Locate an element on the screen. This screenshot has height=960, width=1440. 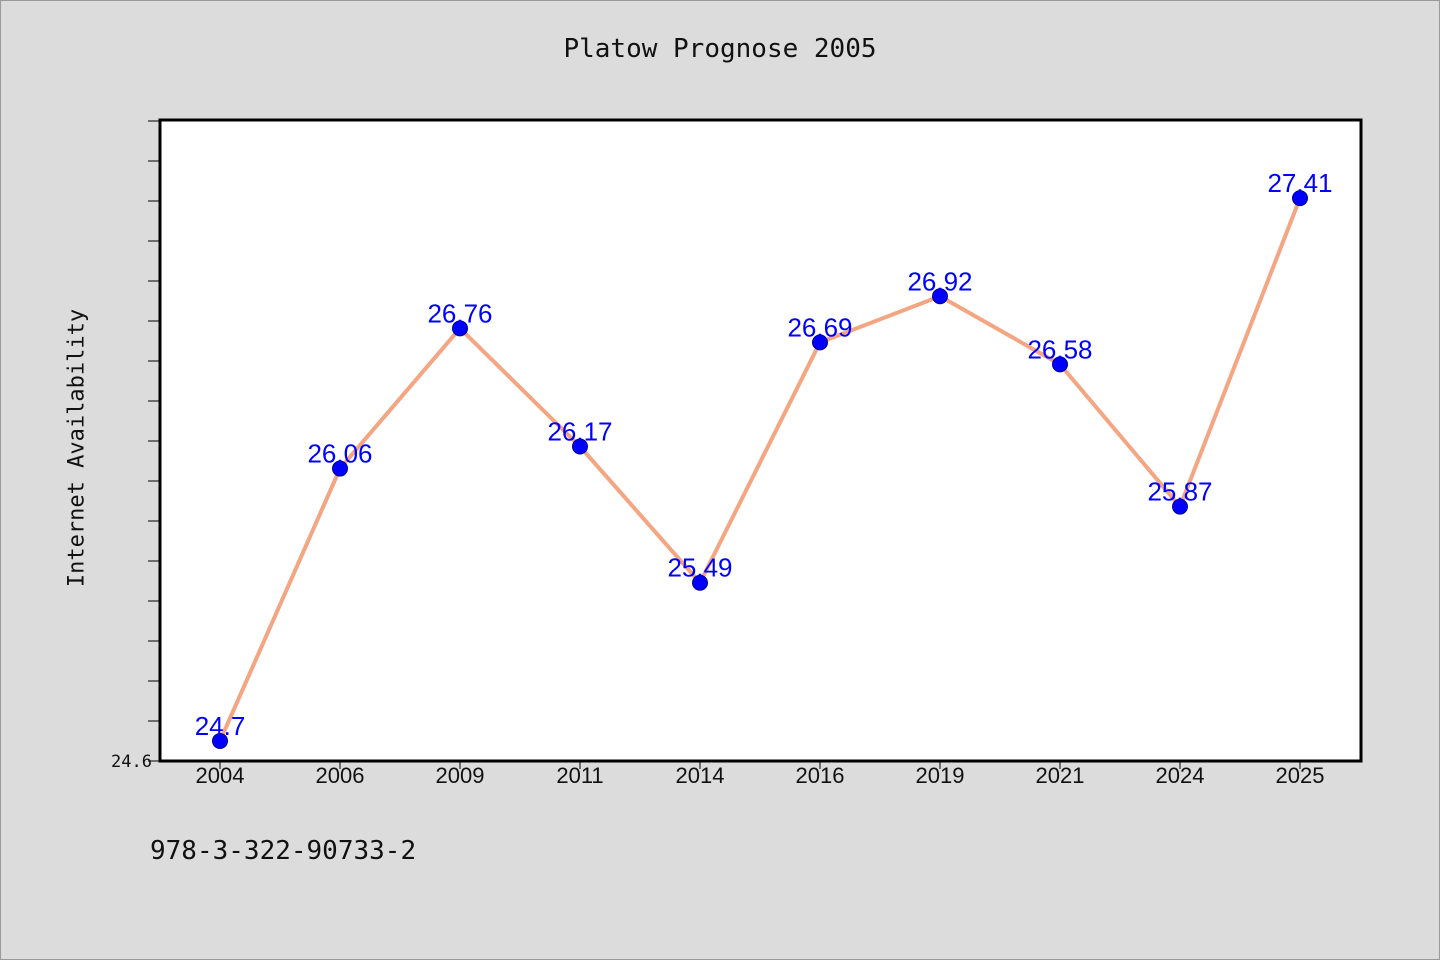
data-label: 24.7 is located at coordinates (220, 726).